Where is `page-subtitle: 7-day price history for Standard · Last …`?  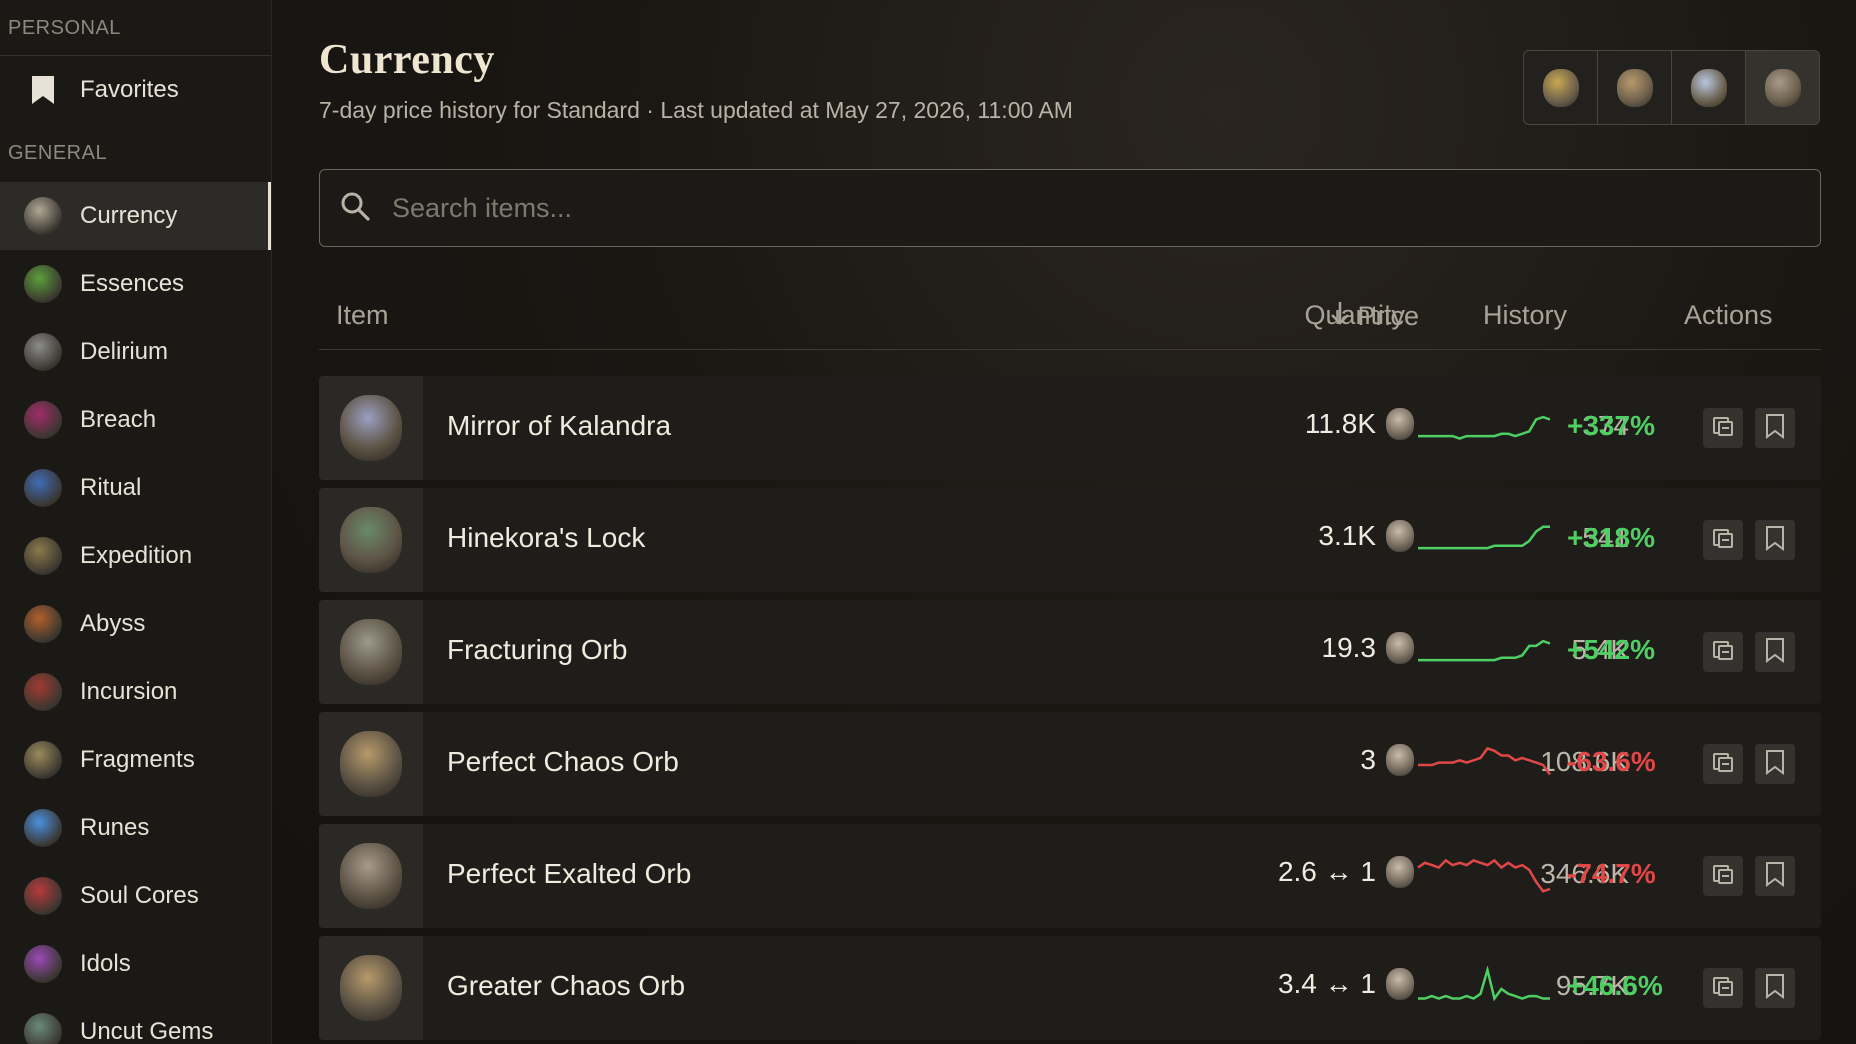
page-subtitle: 7-day price history for Standard · Last … is located at coordinates (696, 110).